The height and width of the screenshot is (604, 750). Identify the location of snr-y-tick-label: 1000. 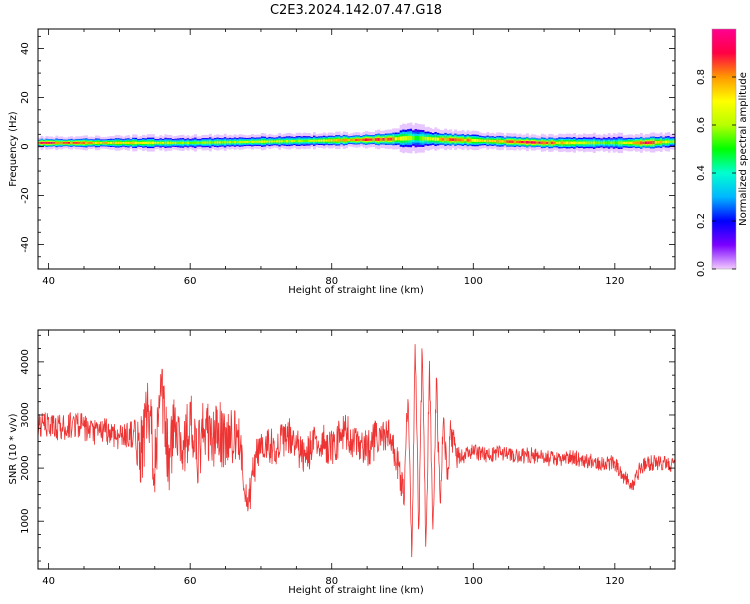
(25, 520).